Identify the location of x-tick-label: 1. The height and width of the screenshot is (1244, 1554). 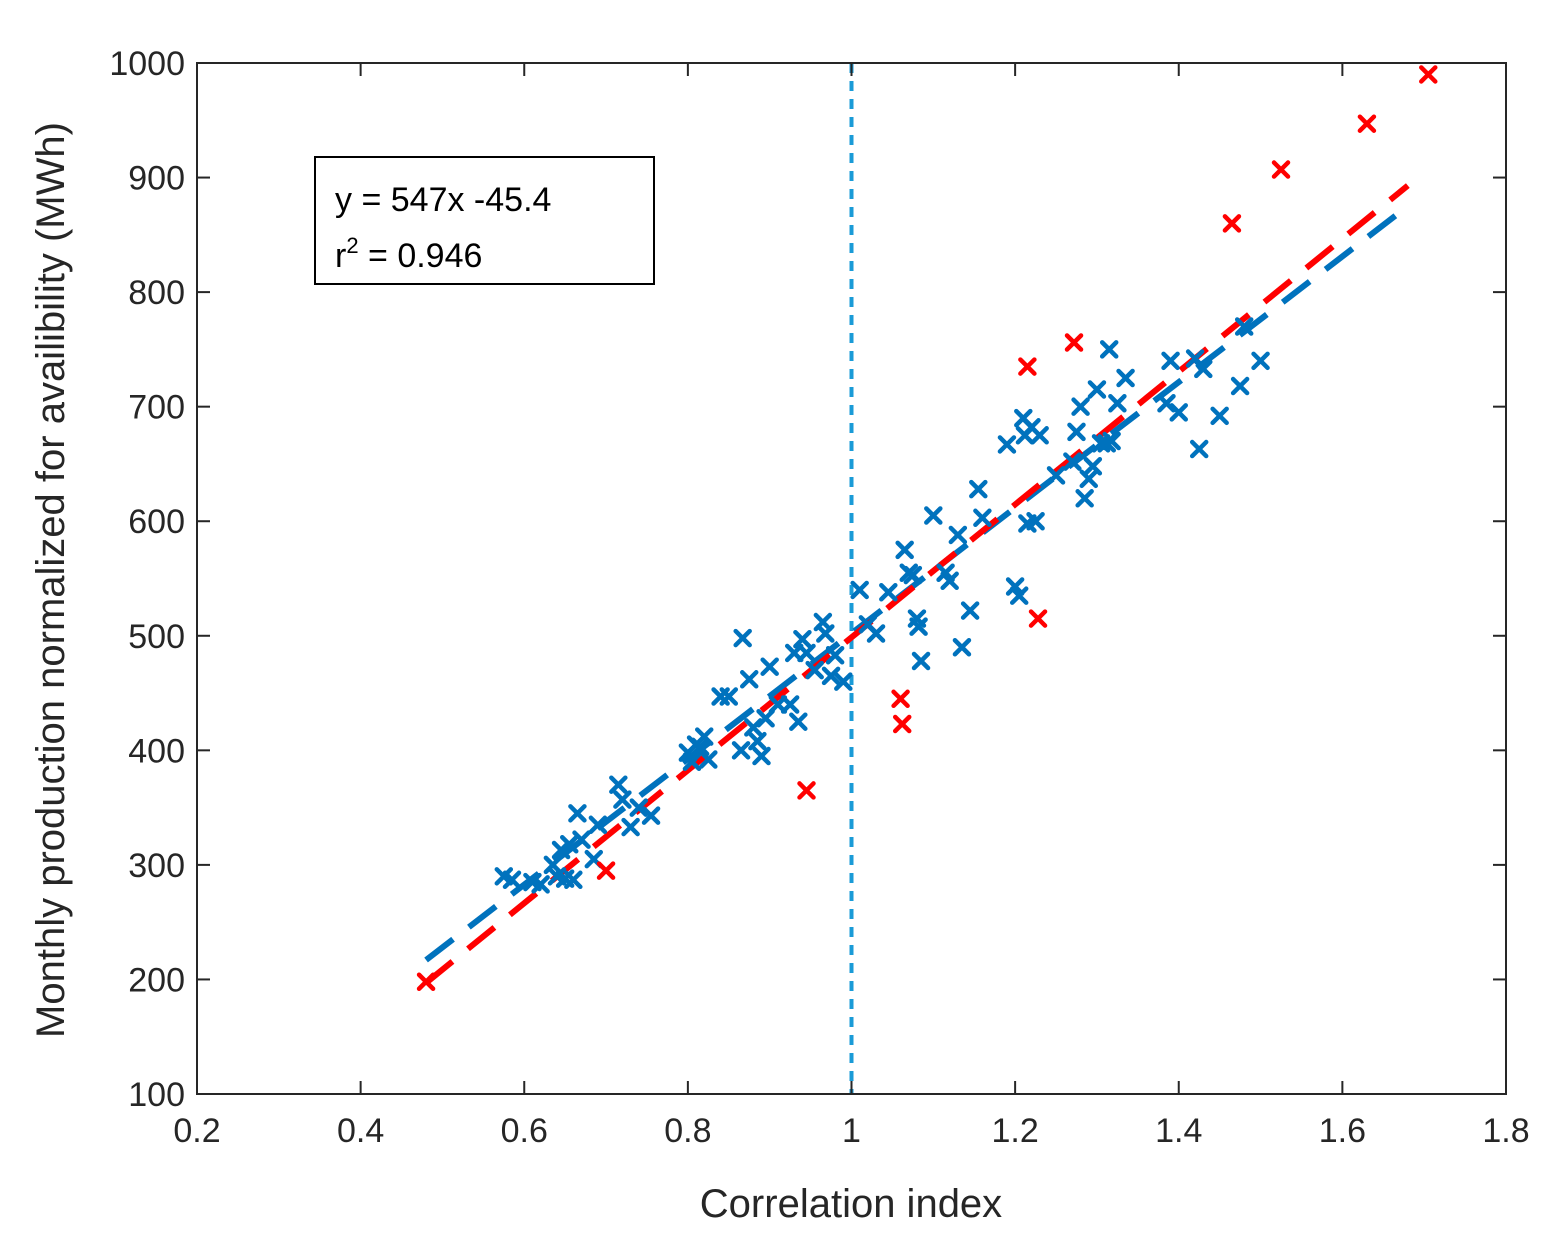
(851, 1131).